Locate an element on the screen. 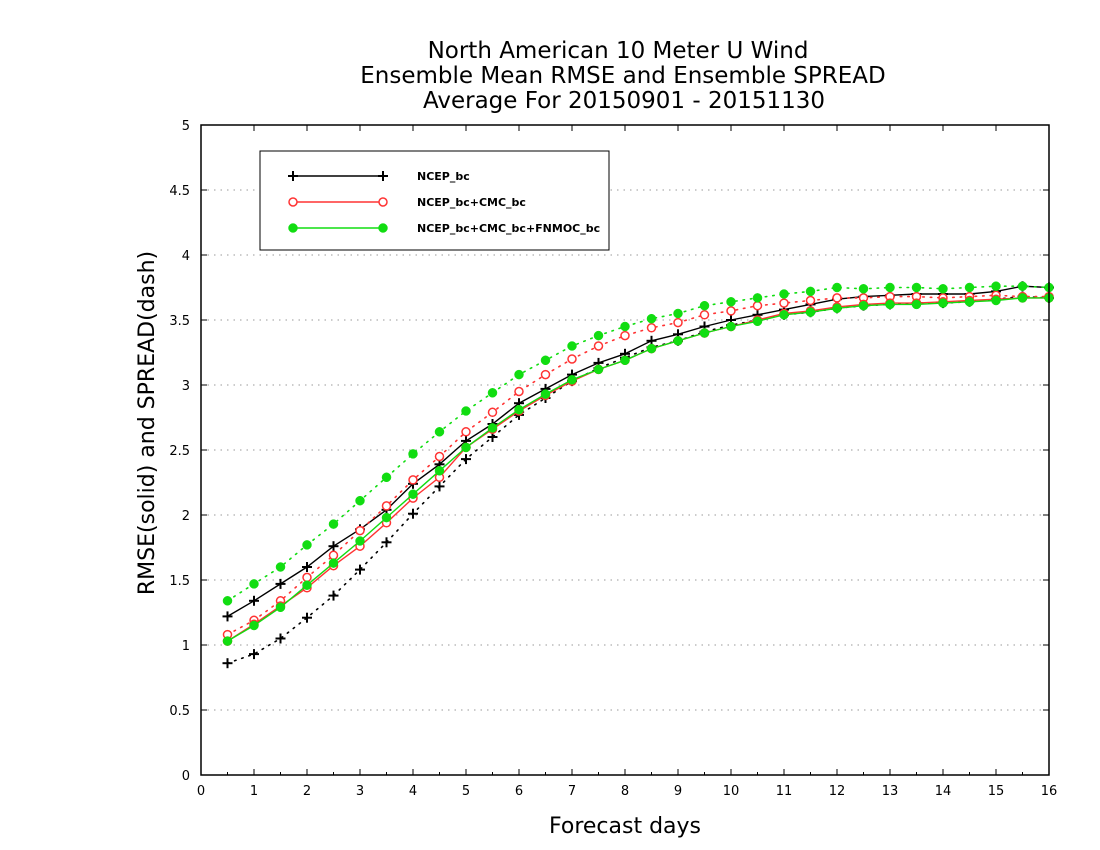 Image resolution: width=1100 pixels, height=850 pixels. x-tick-label: 8 is located at coordinates (625, 791).